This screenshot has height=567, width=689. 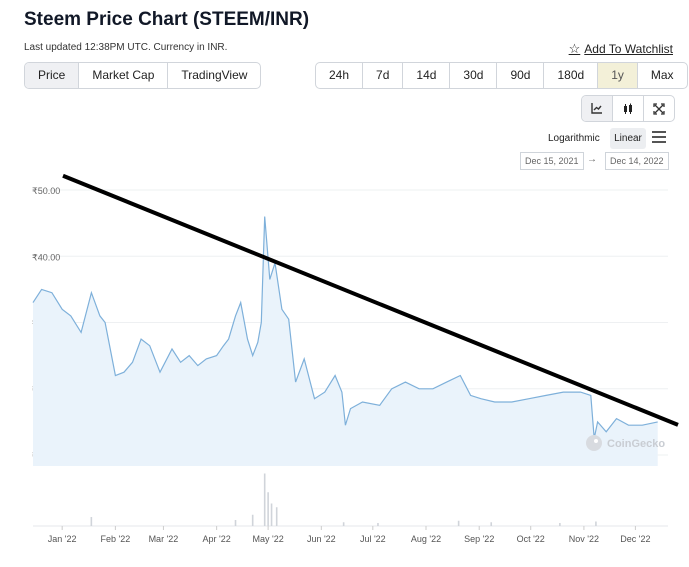 I want to click on x-tick-label: Jan '22, so click(x=62, y=539).